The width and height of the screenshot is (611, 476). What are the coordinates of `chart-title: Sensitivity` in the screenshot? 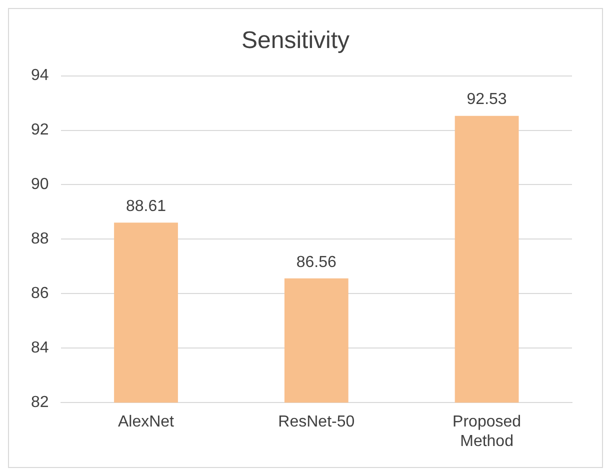 It's located at (295, 40).